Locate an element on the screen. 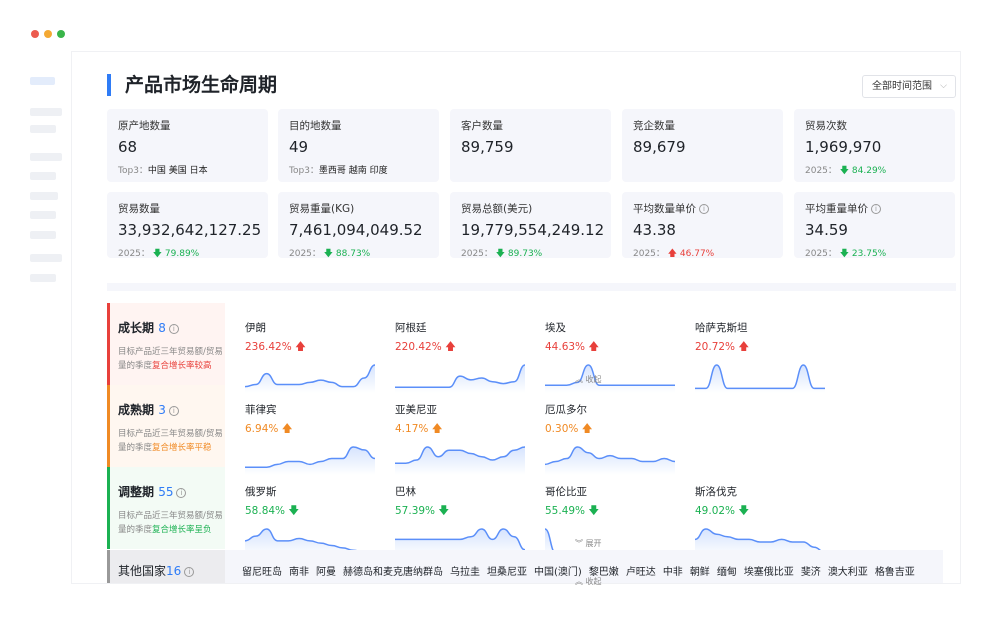 The height and width of the screenshot is (629, 1000). country-link: 格鲁吉亚 is located at coordinates (894, 572).